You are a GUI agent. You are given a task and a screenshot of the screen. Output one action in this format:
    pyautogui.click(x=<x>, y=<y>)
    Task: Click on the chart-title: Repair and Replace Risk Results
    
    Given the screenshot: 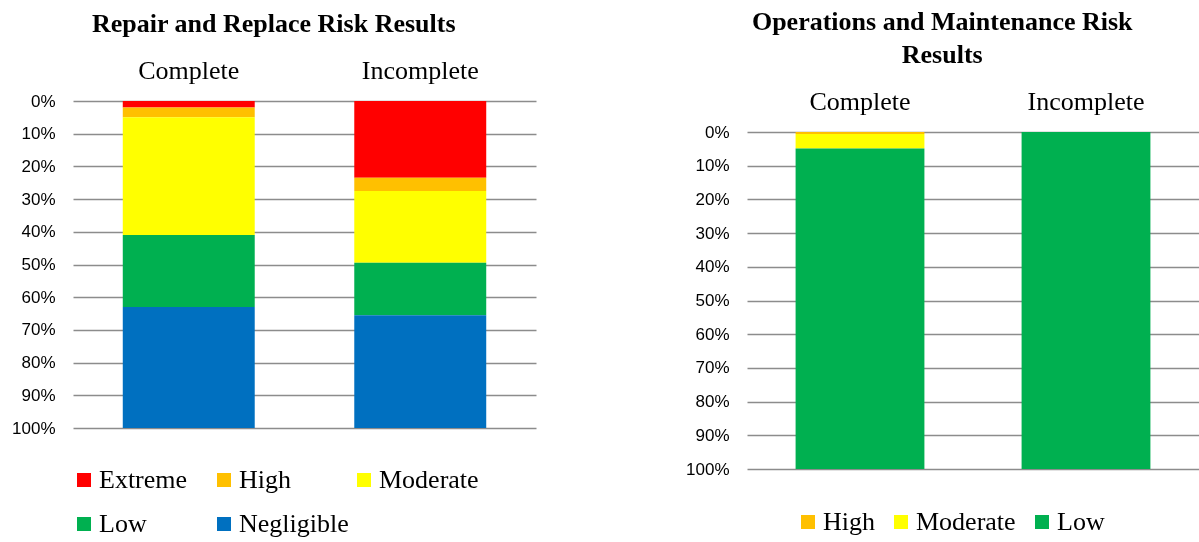 What is the action you would take?
    pyautogui.click(x=273, y=23)
    